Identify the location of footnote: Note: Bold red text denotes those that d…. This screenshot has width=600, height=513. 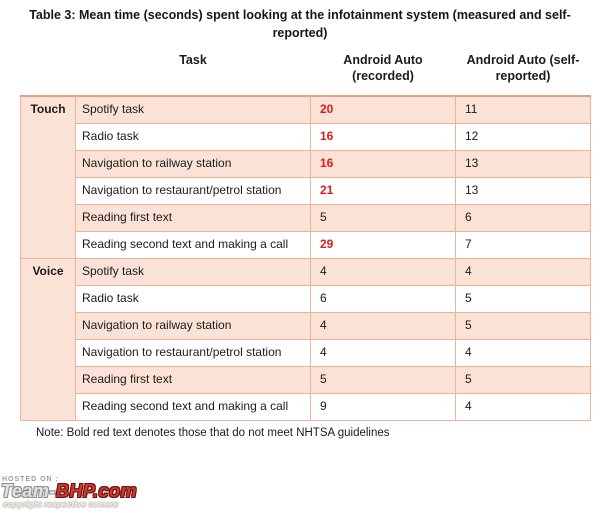
(213, 432).